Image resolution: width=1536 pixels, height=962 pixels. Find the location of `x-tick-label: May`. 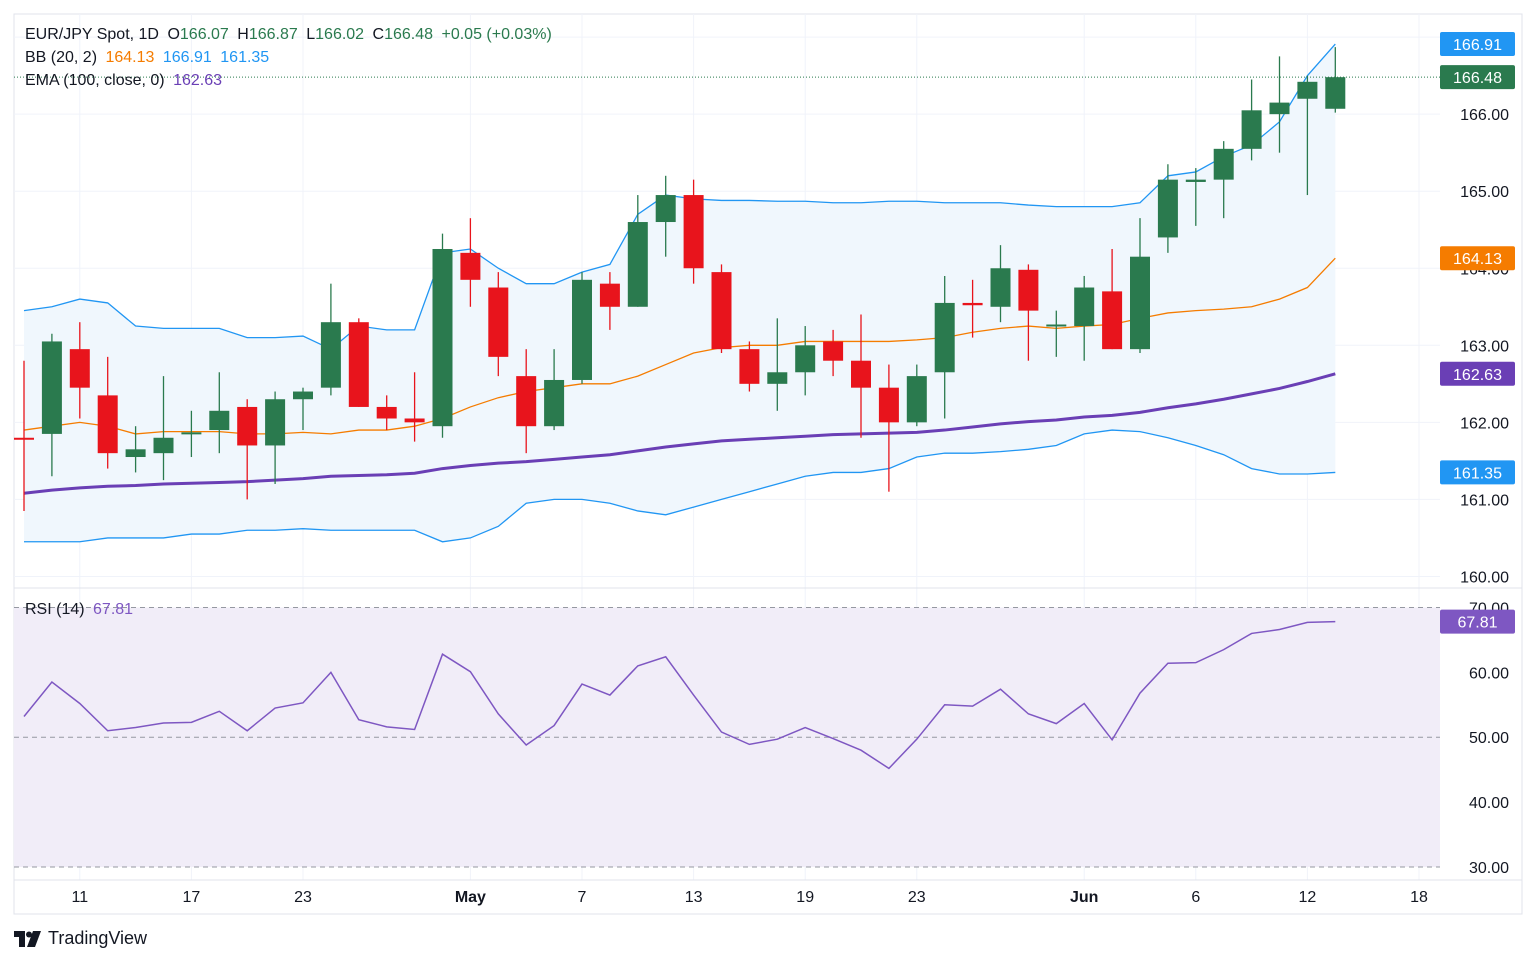

x-tick-label: May is located at coordinates (470, 897).